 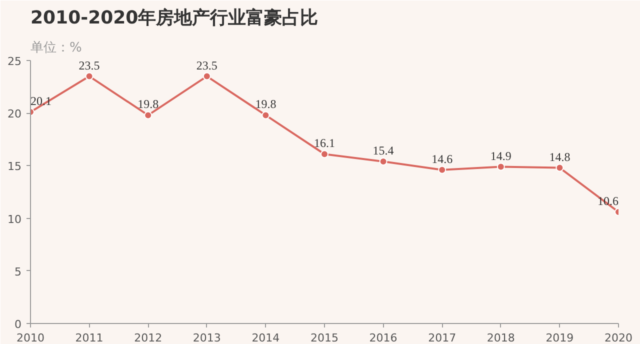 I want to click on y-tick-label: 25, so click(x=15, y=61).